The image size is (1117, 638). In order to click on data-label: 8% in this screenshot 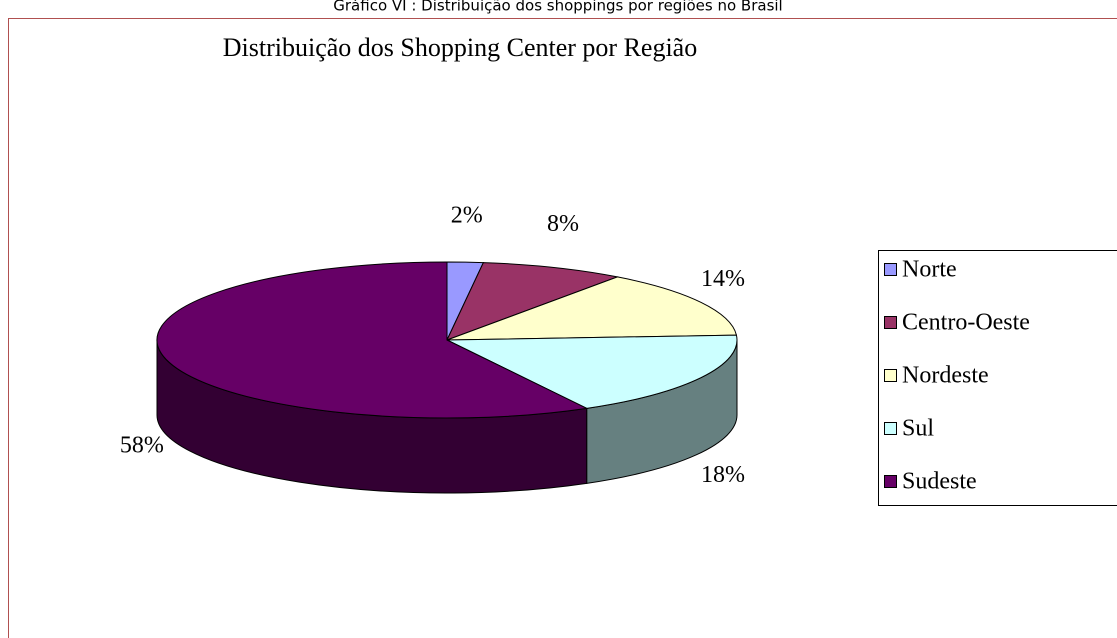, I will do `click(563, 224)`.